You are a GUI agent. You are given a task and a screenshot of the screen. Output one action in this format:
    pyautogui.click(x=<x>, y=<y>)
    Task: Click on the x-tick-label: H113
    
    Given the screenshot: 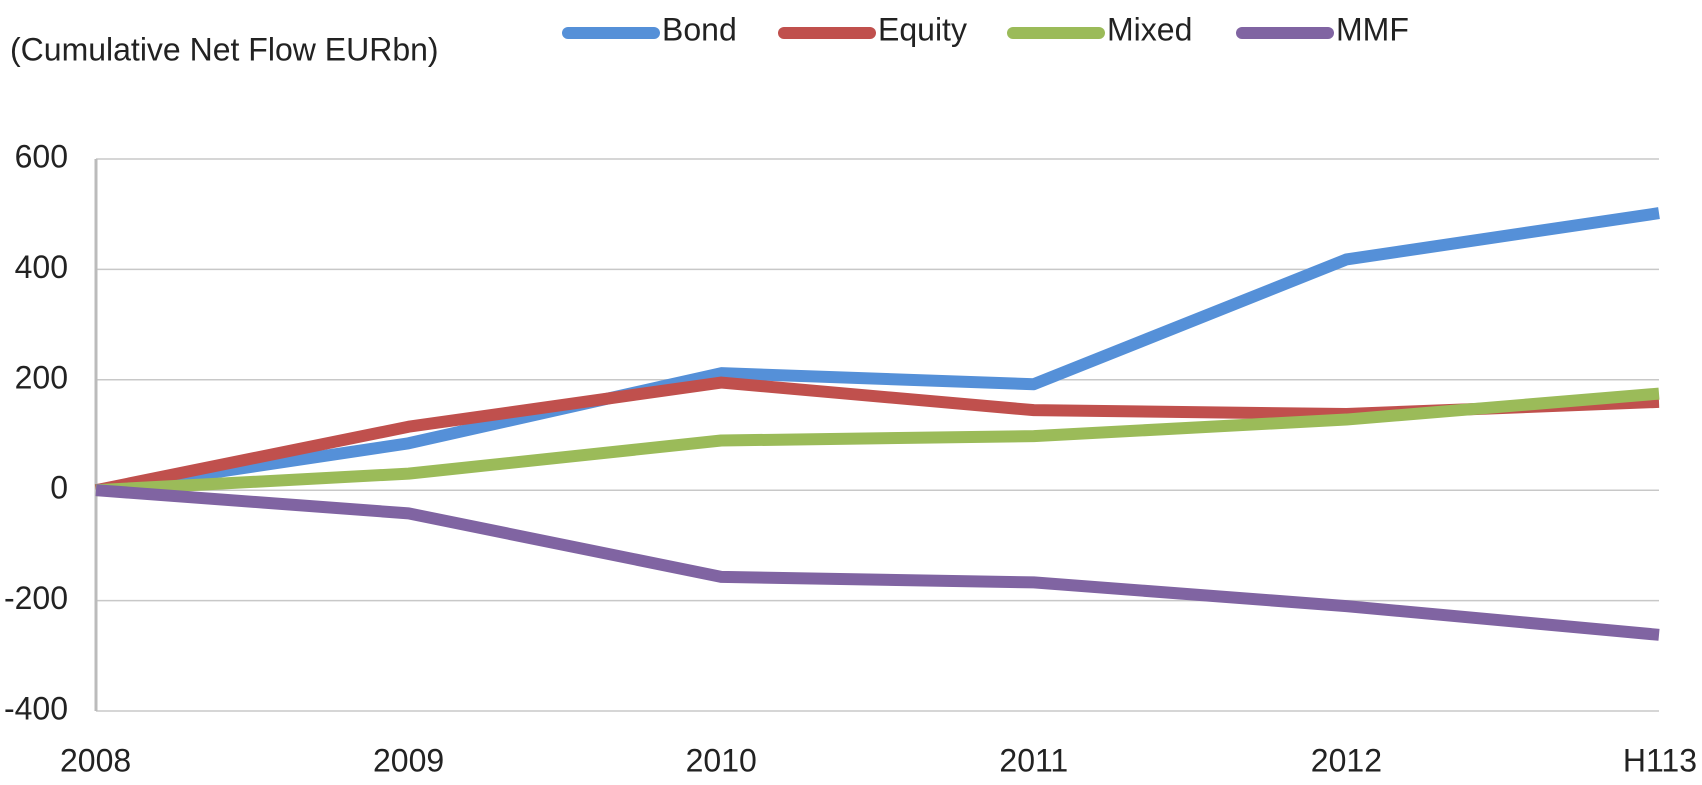 What is the action you would take?
    pyautogui.click(x=1660, y=760)
    